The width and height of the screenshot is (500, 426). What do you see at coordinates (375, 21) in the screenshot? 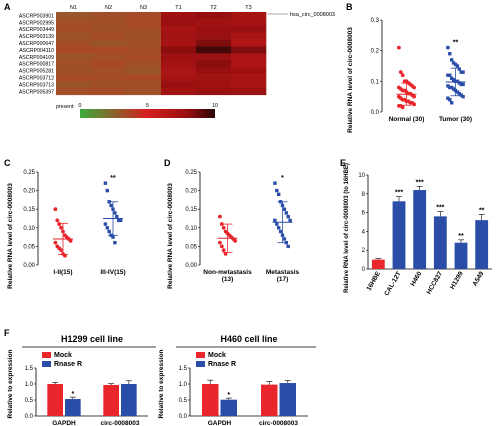
I see `y-tick-label: 0.3` at bounding box center [375, 21].